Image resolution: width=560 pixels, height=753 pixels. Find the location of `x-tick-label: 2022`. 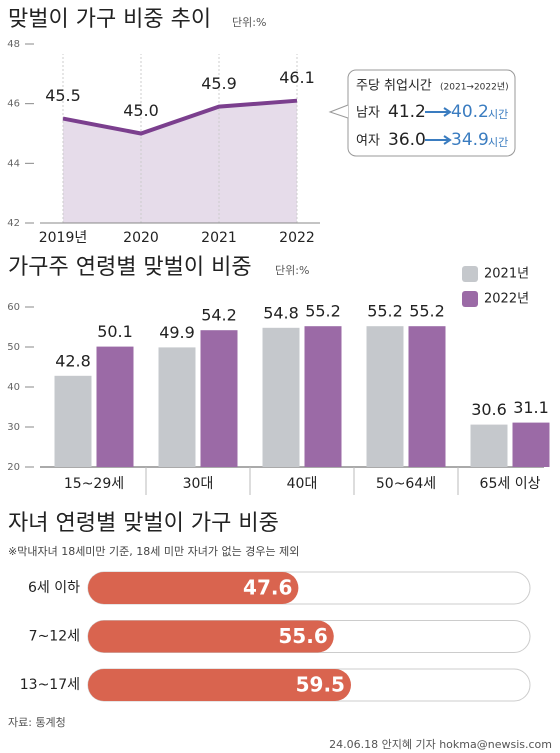

x-tick-label: 2022 is located at coordinates (297, 238).